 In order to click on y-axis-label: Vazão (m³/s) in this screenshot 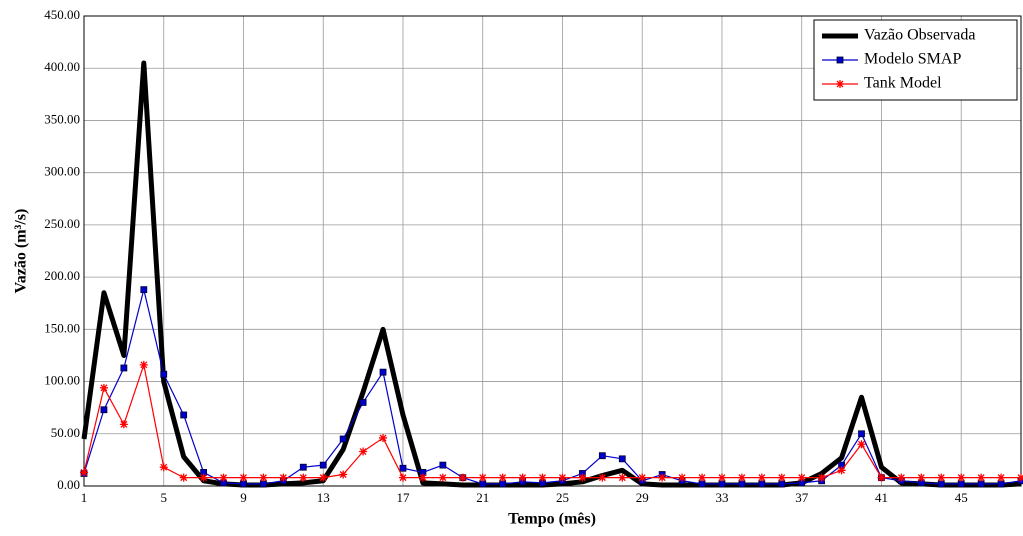, I will do `click(21, 251)`.